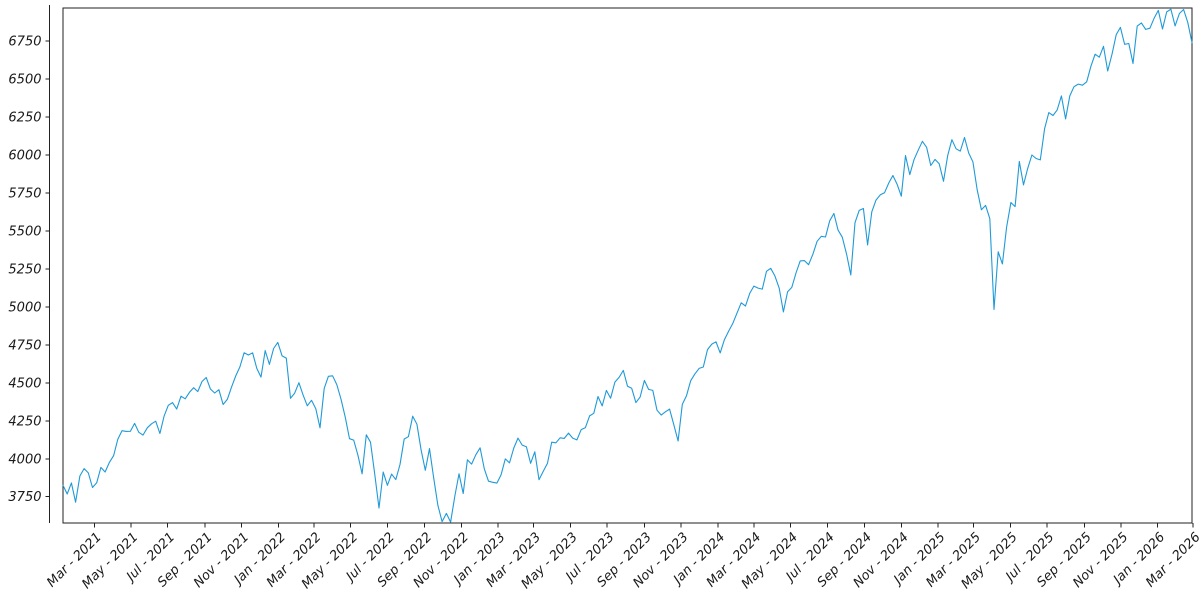  Describe the element at coordinates (24, 383) in the screenshot. I see `y-tick-label: 4500` at that location.